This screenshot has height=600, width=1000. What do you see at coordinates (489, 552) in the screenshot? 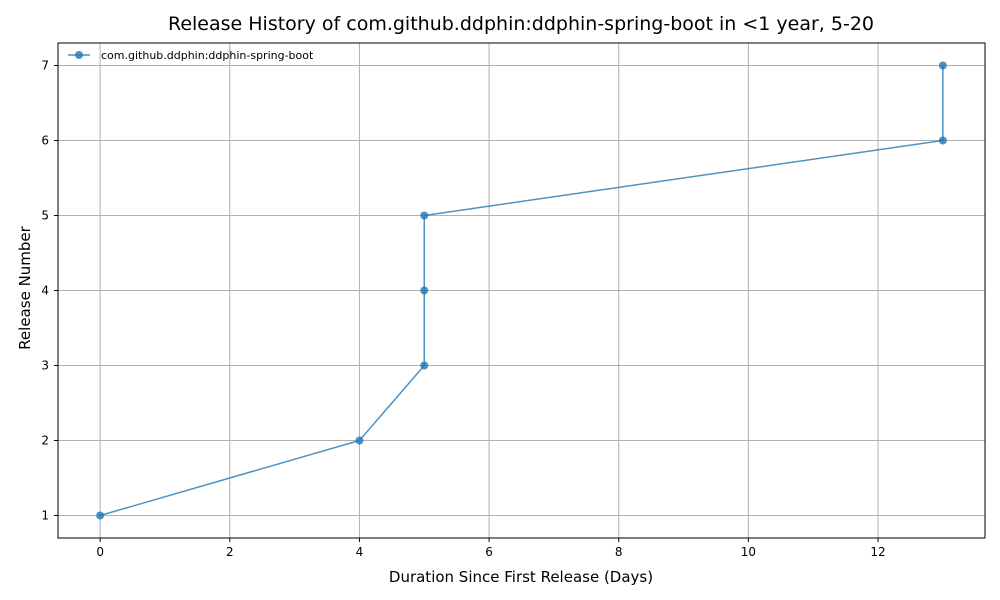
I see `x-tick-label: 6` at bounding box center [489, 552].